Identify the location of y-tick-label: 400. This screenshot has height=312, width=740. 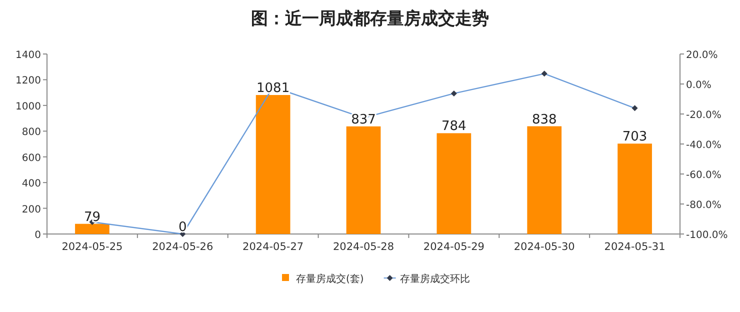
(31, 184).